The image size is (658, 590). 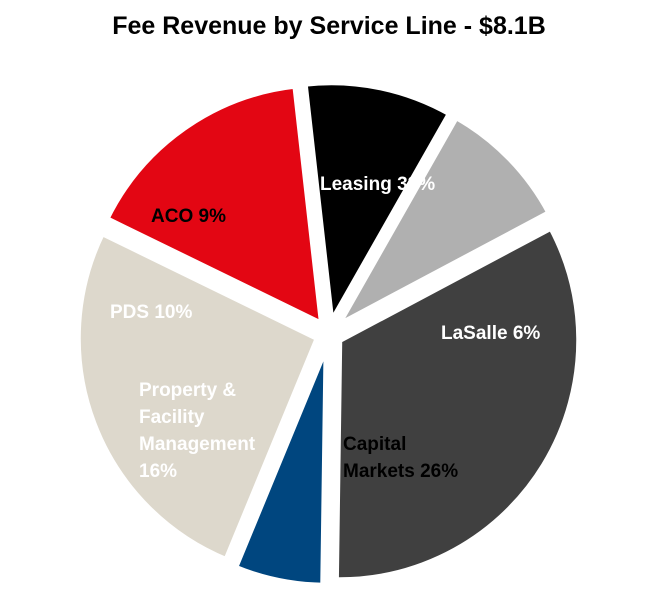 What do you see at coordinates (400, 471) in the screenshot?
I see `slice-label-line: Markets 26%` at bounding box center [400, 471].